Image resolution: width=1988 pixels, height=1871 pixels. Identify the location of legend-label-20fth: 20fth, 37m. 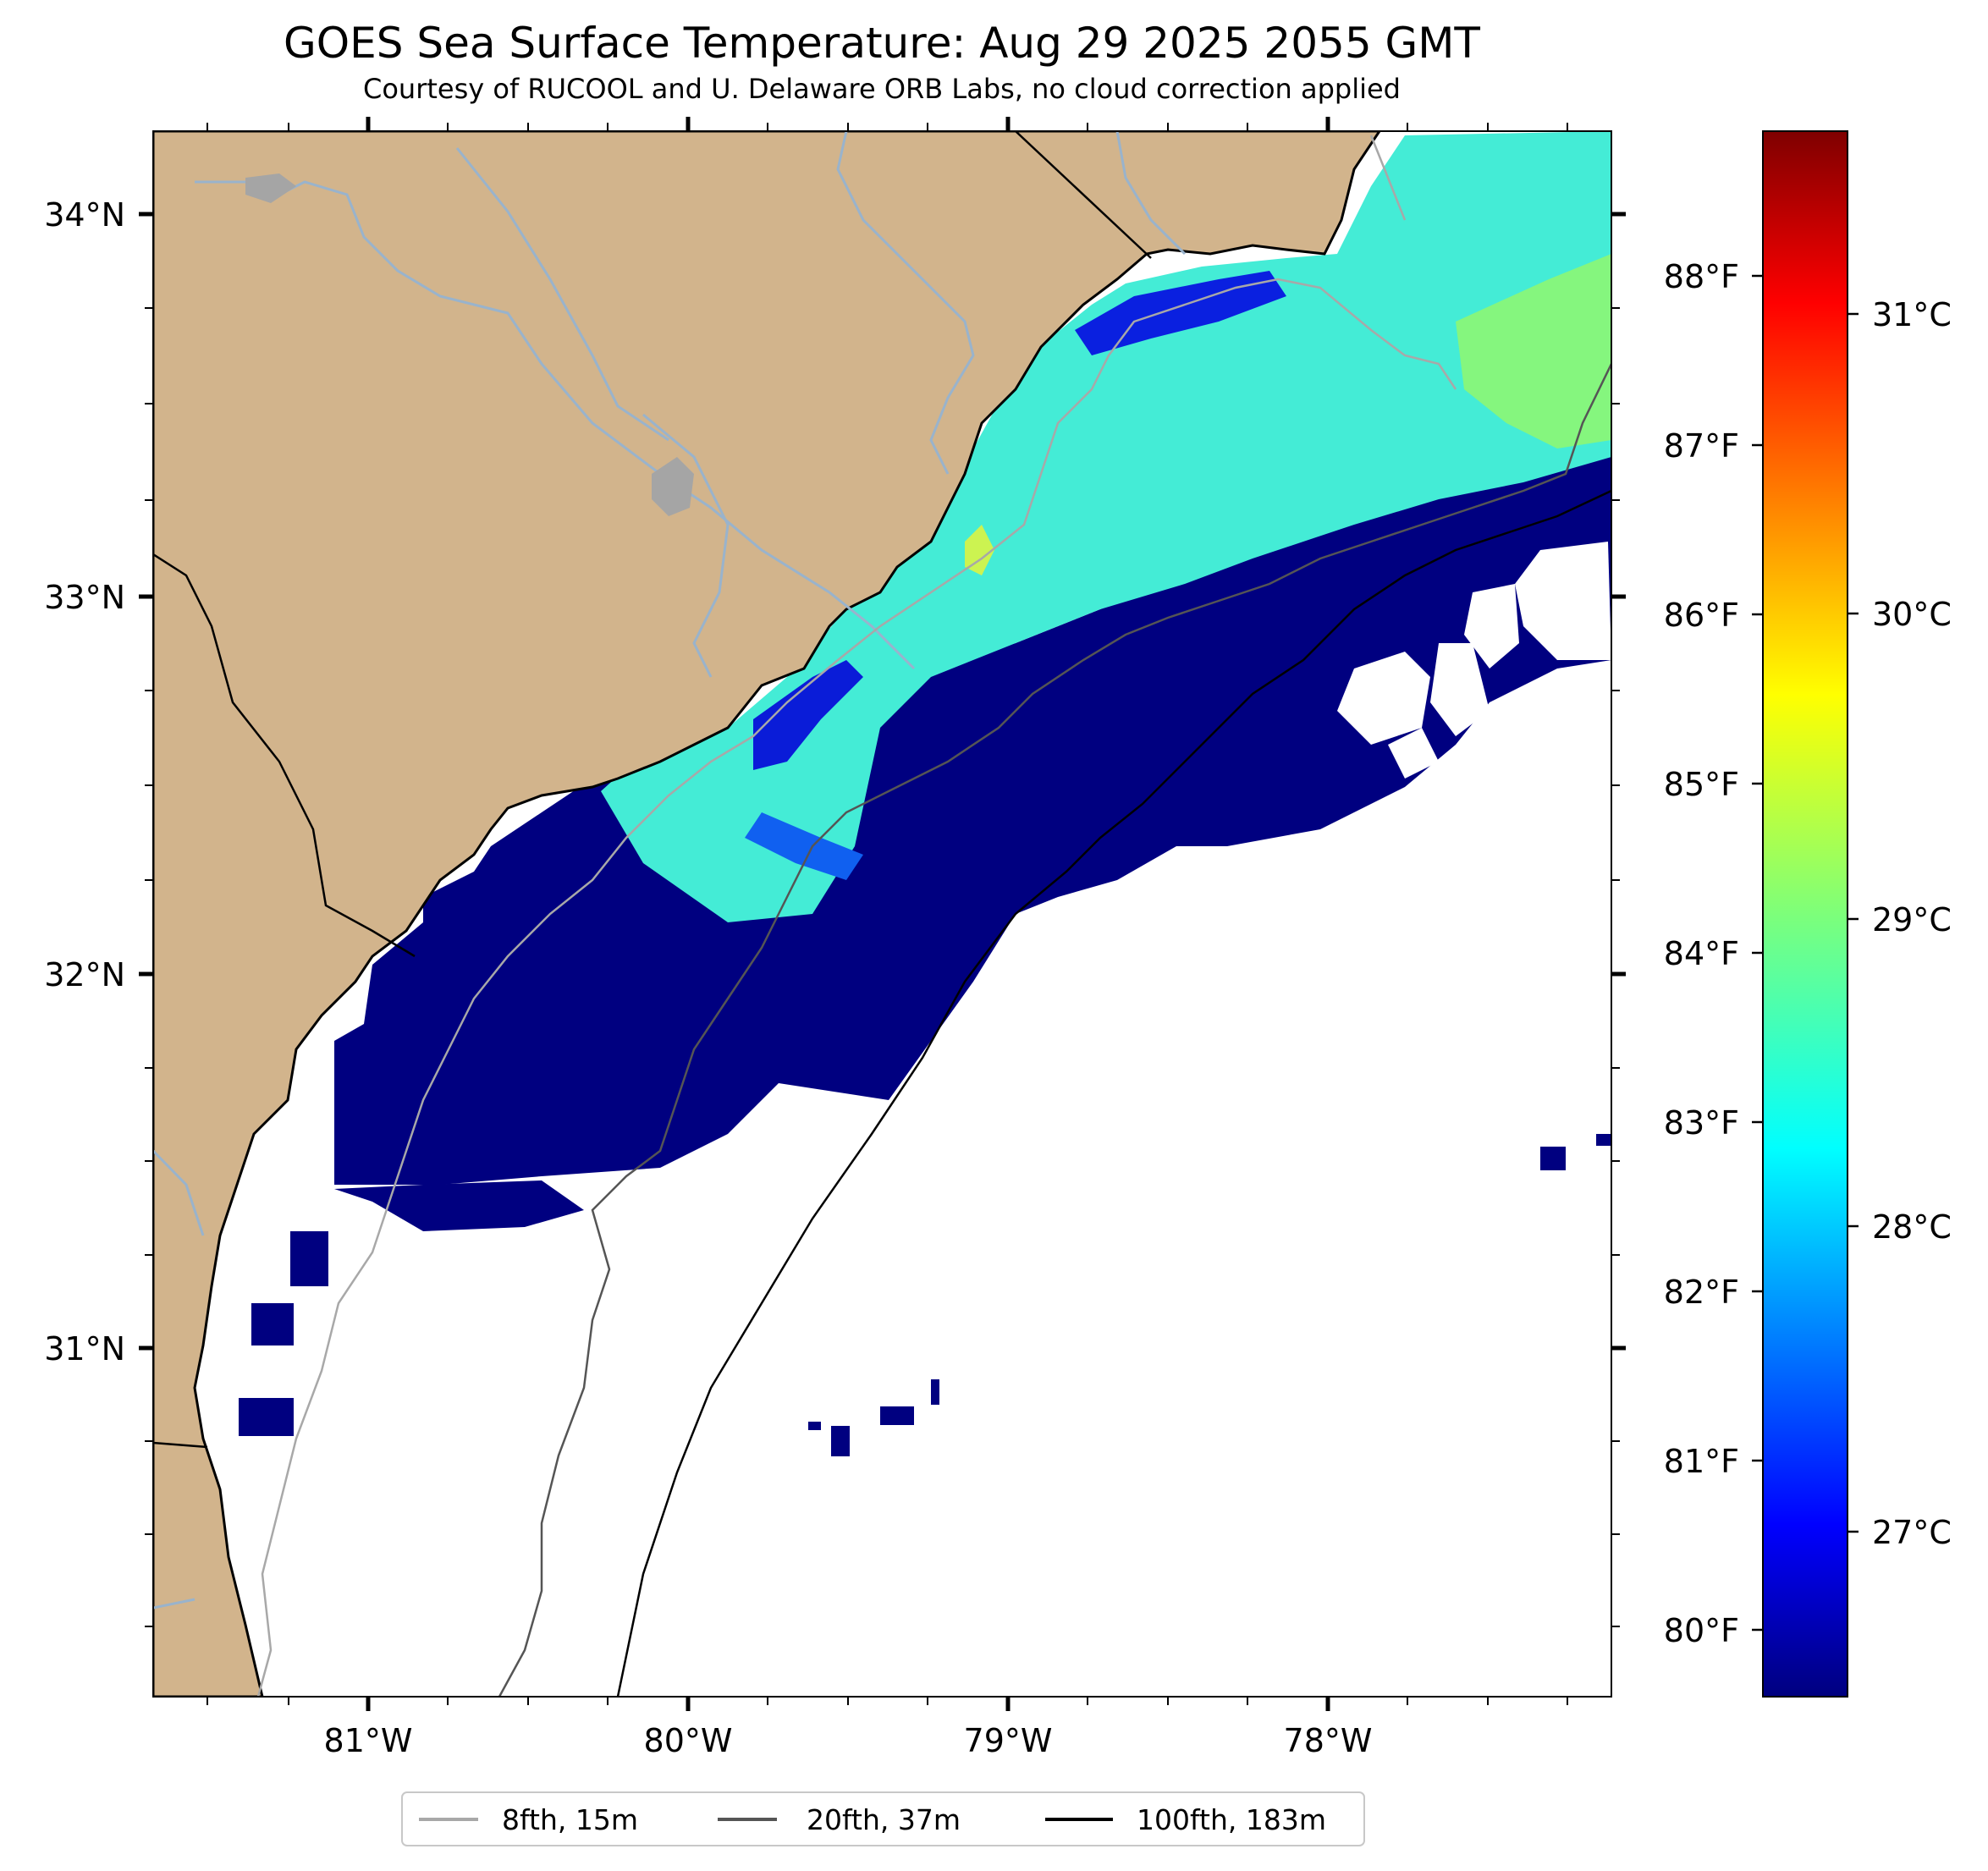
(884, 1820).